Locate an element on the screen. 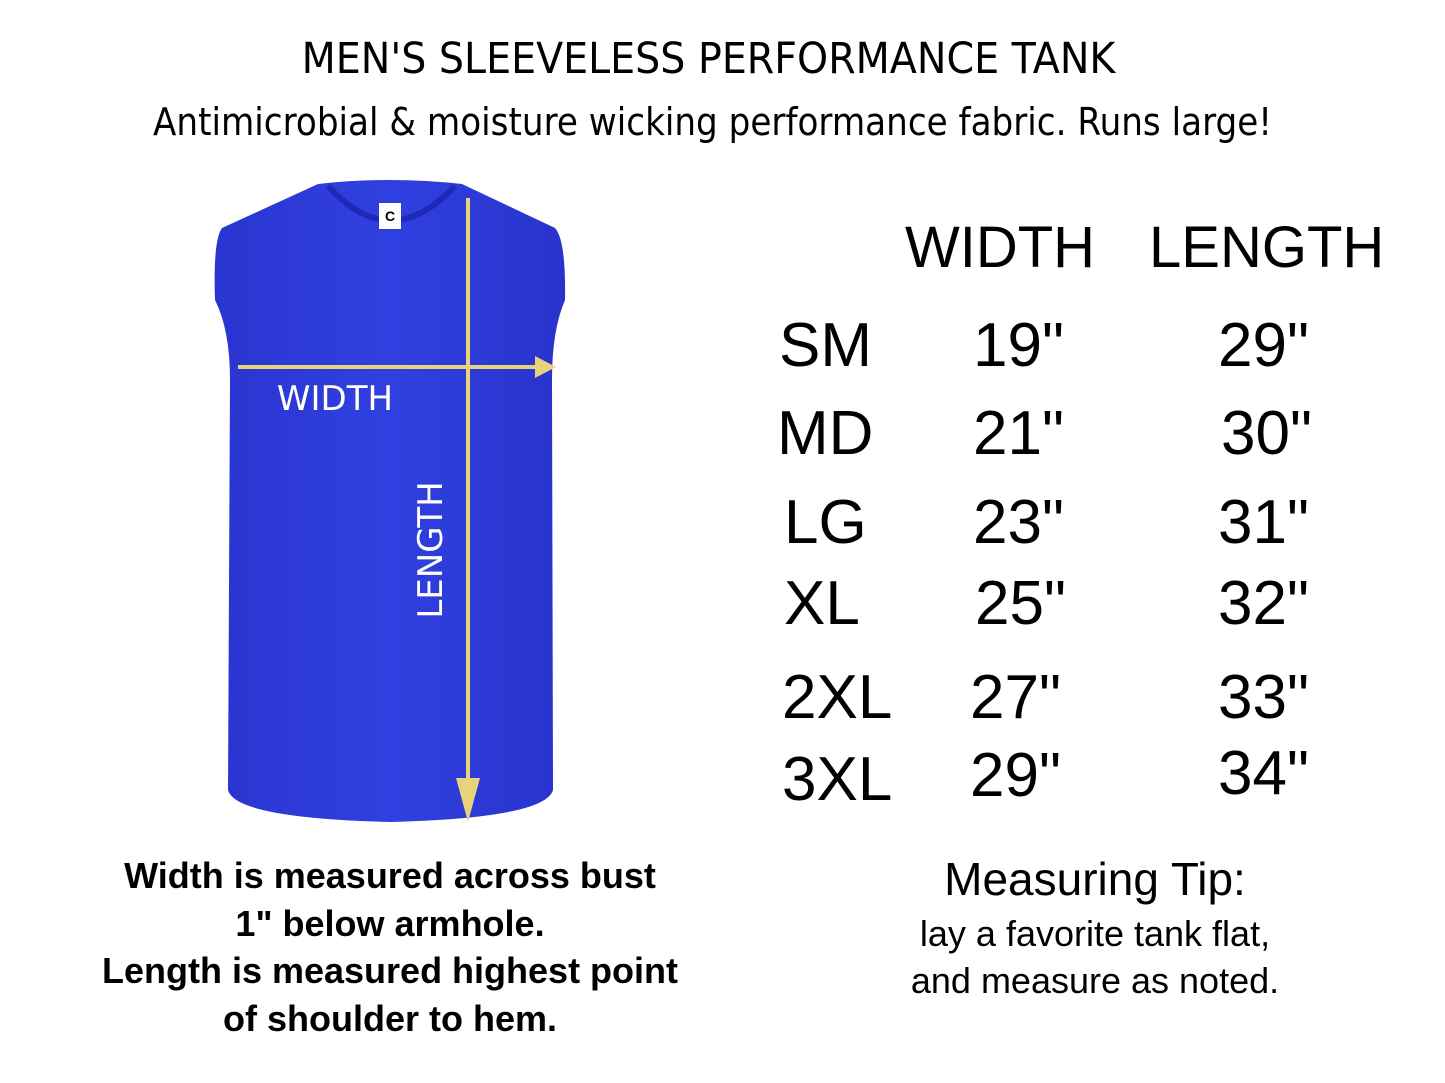 This screenshot has width=1445, height=1083. tank-illustration: C WIDTH LENGTH is located at coordinates (390, 501).